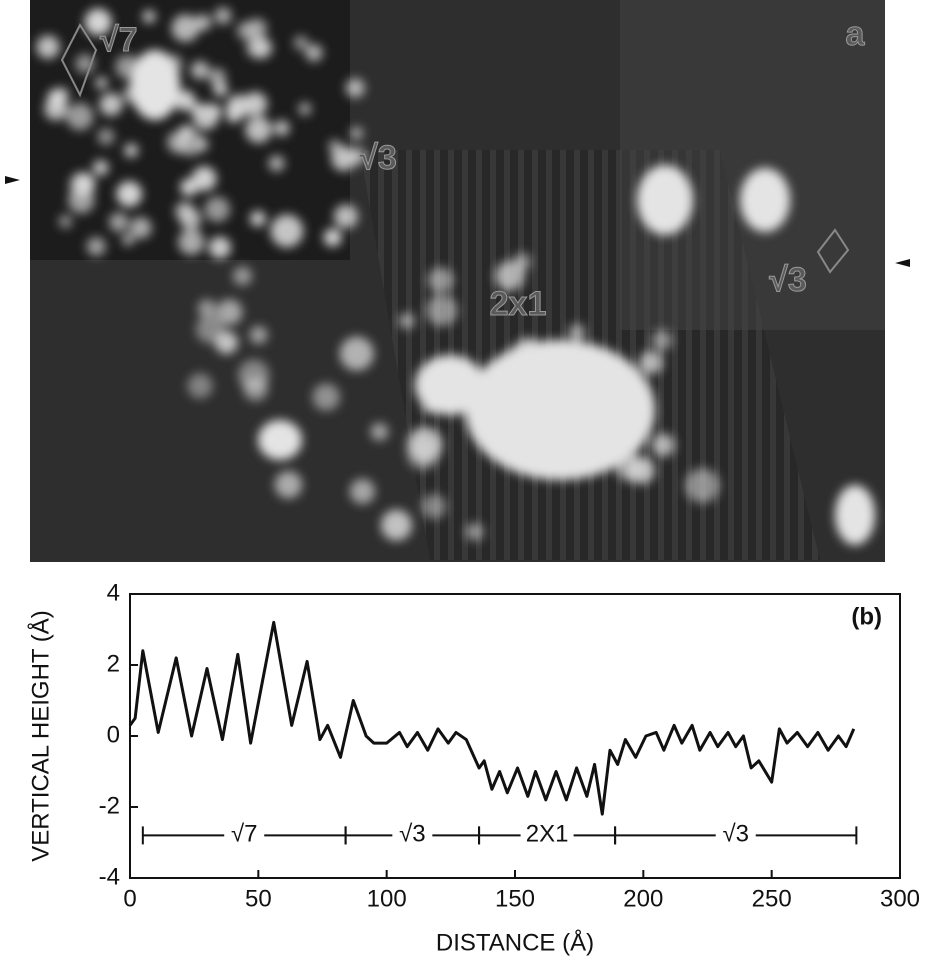 Image resolution: width=936 pixels, height=967 pixels. Describe the element at coordinates (643, 898) in the screenshot. I see `x-tick-label: 200` at that location.